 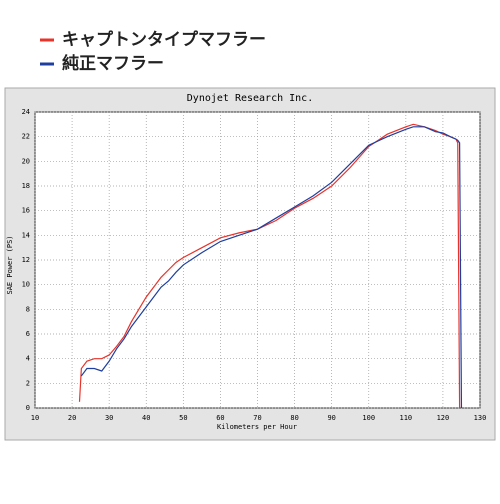 I want to click on x-tick-label: 100, so click(x=368, y=418).